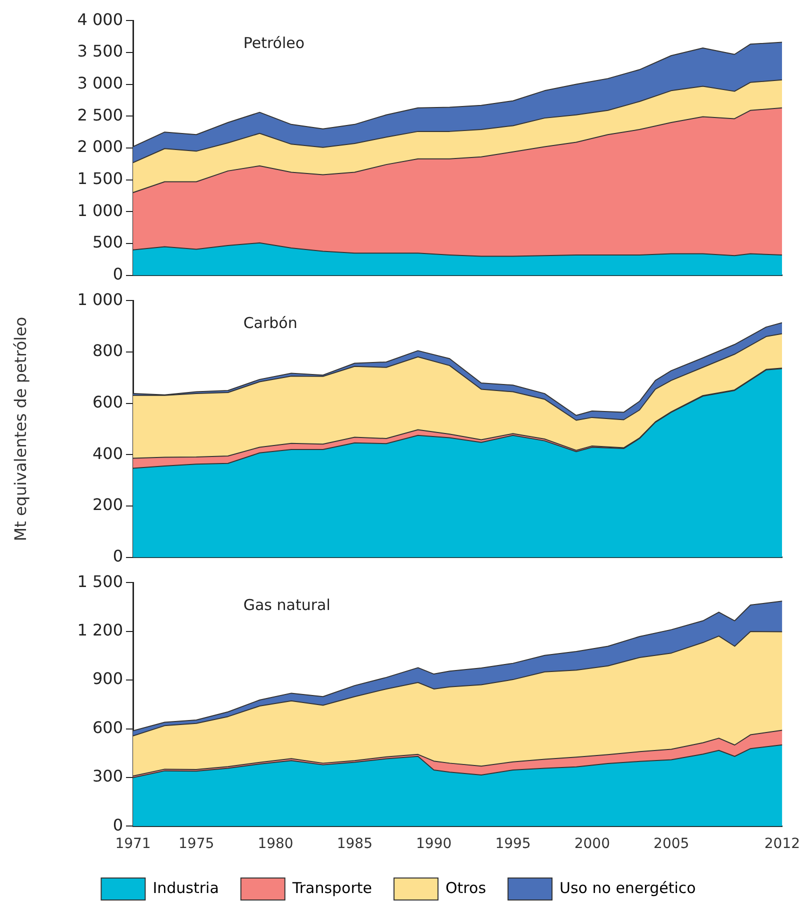  Describe the element at coordinates (782, 844) in the screenshot. I see `x-tick-label: 2012` at that location.